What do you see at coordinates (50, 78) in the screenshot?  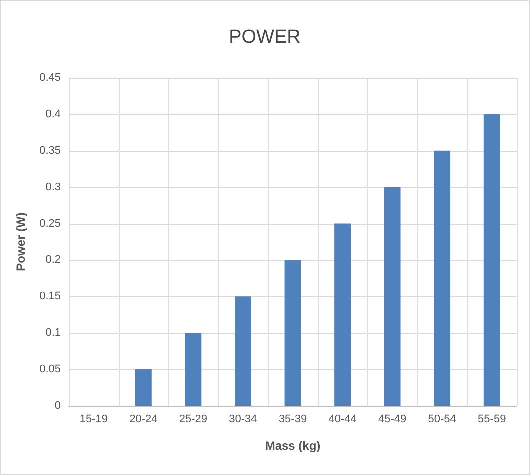 I see `y-tick-label: 0.45` at bounding box center [50, 78].